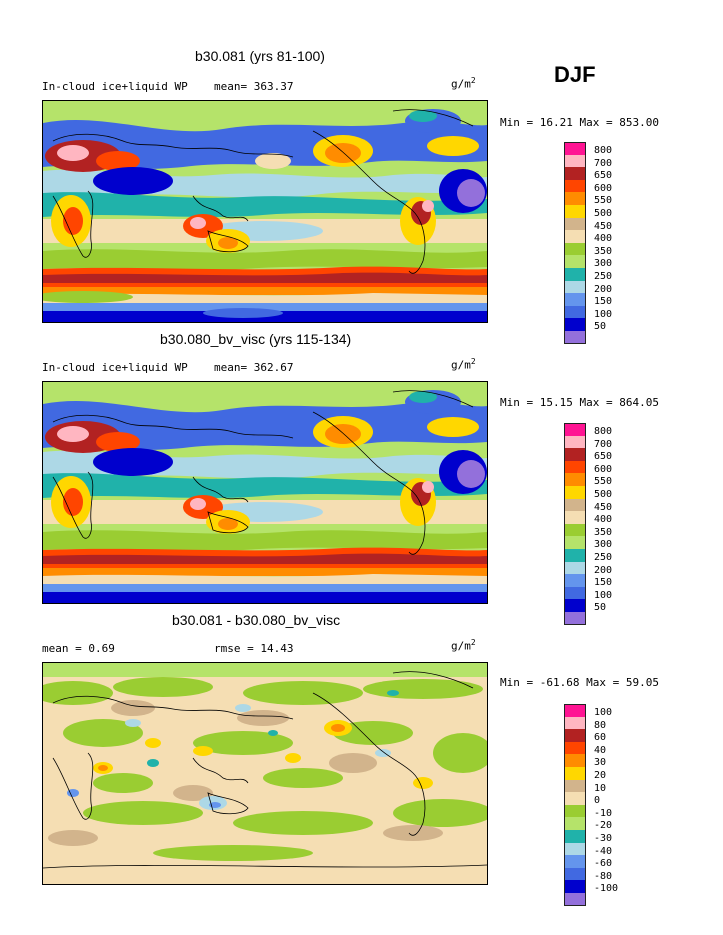 The height and width of the screenshot is (935, 723). Describe the element at coordinates (603, 302) in the screenshot. I see `panel1-legend-label: 150` at that location.